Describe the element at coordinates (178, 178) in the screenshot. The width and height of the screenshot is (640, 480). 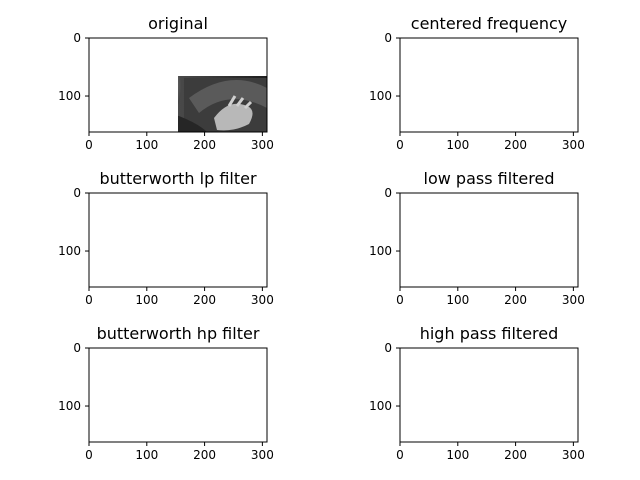
I see `subplot-title: butterworth lp filter` at that location.